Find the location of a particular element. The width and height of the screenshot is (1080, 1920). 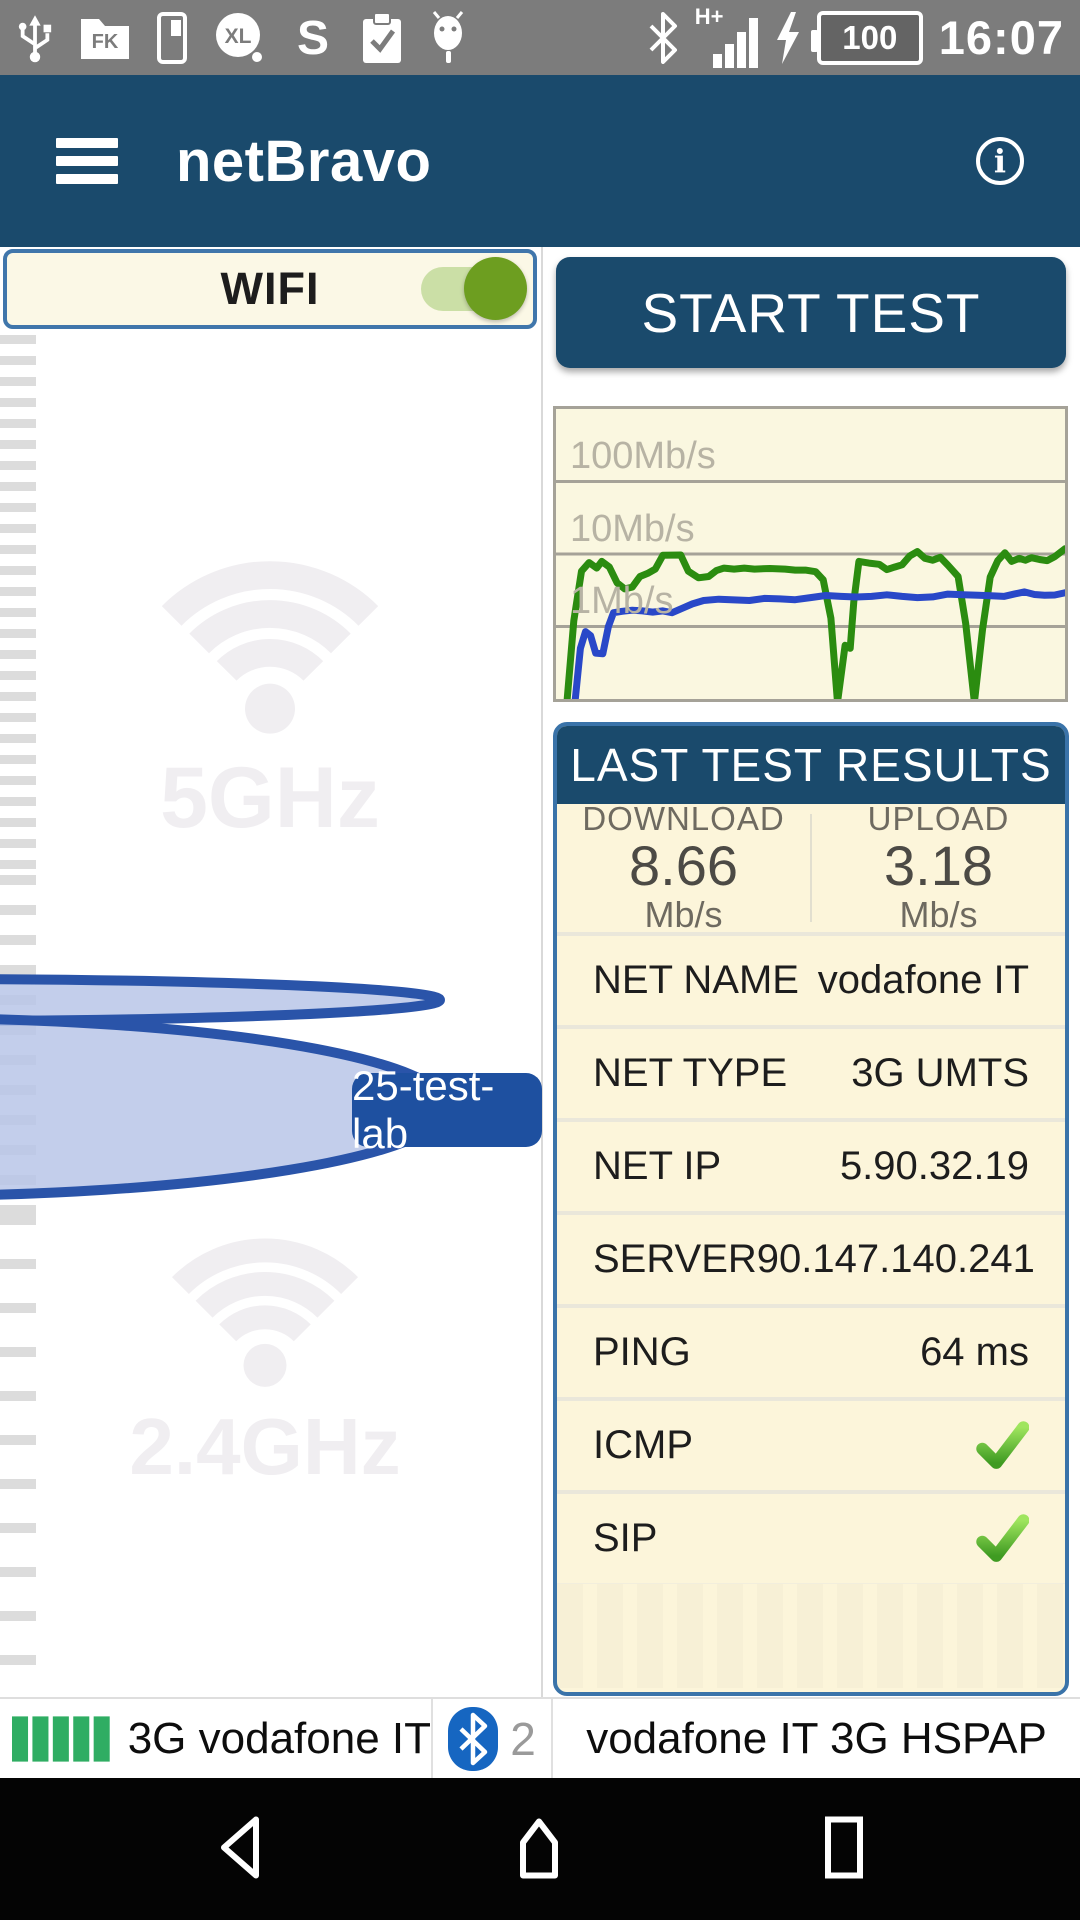

app-bar: netBravo i is located at coordinates (540, 161).